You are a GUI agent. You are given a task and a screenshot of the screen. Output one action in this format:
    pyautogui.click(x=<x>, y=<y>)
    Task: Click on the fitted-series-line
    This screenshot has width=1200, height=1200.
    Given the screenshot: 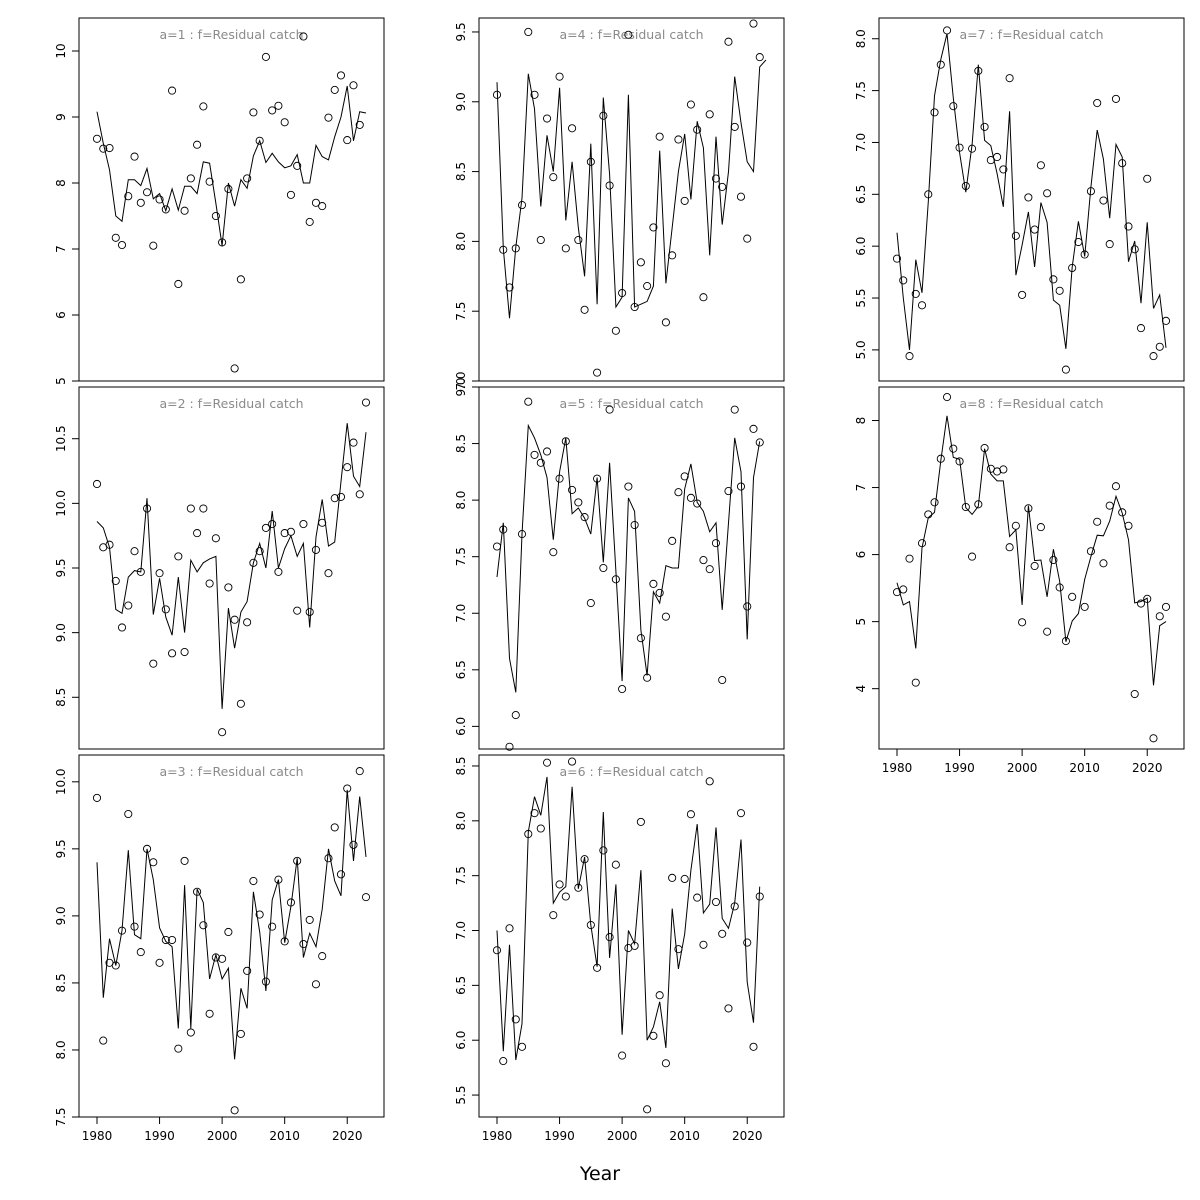 What is the action you would take?
    pyautogui.click(x=1031, y=191)
    